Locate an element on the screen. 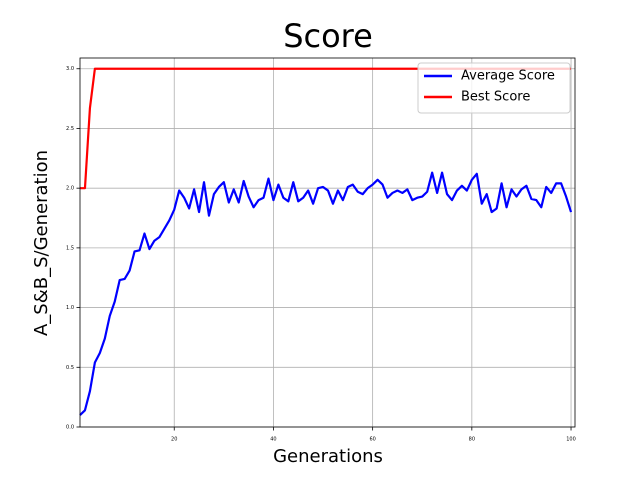  legend-label: Best Score is located at coordinates (495, 97).